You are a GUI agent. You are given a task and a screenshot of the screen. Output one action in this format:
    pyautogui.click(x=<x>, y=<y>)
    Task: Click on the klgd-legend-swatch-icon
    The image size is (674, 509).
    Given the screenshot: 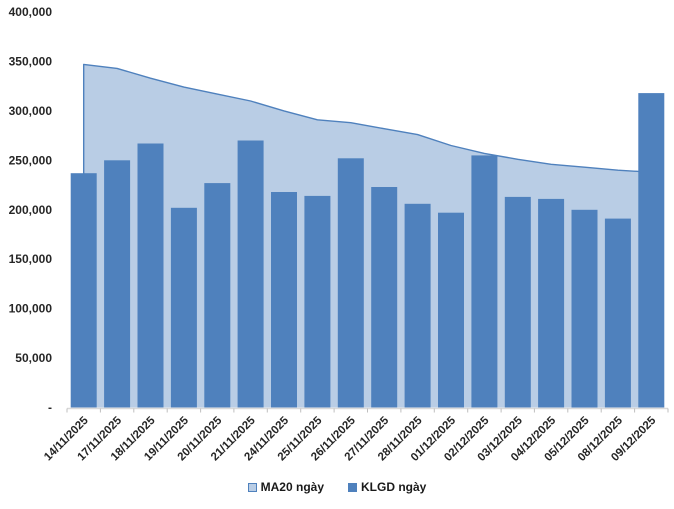 What is the action you would take?
    pyautogui.click(x=352, y=487)
    